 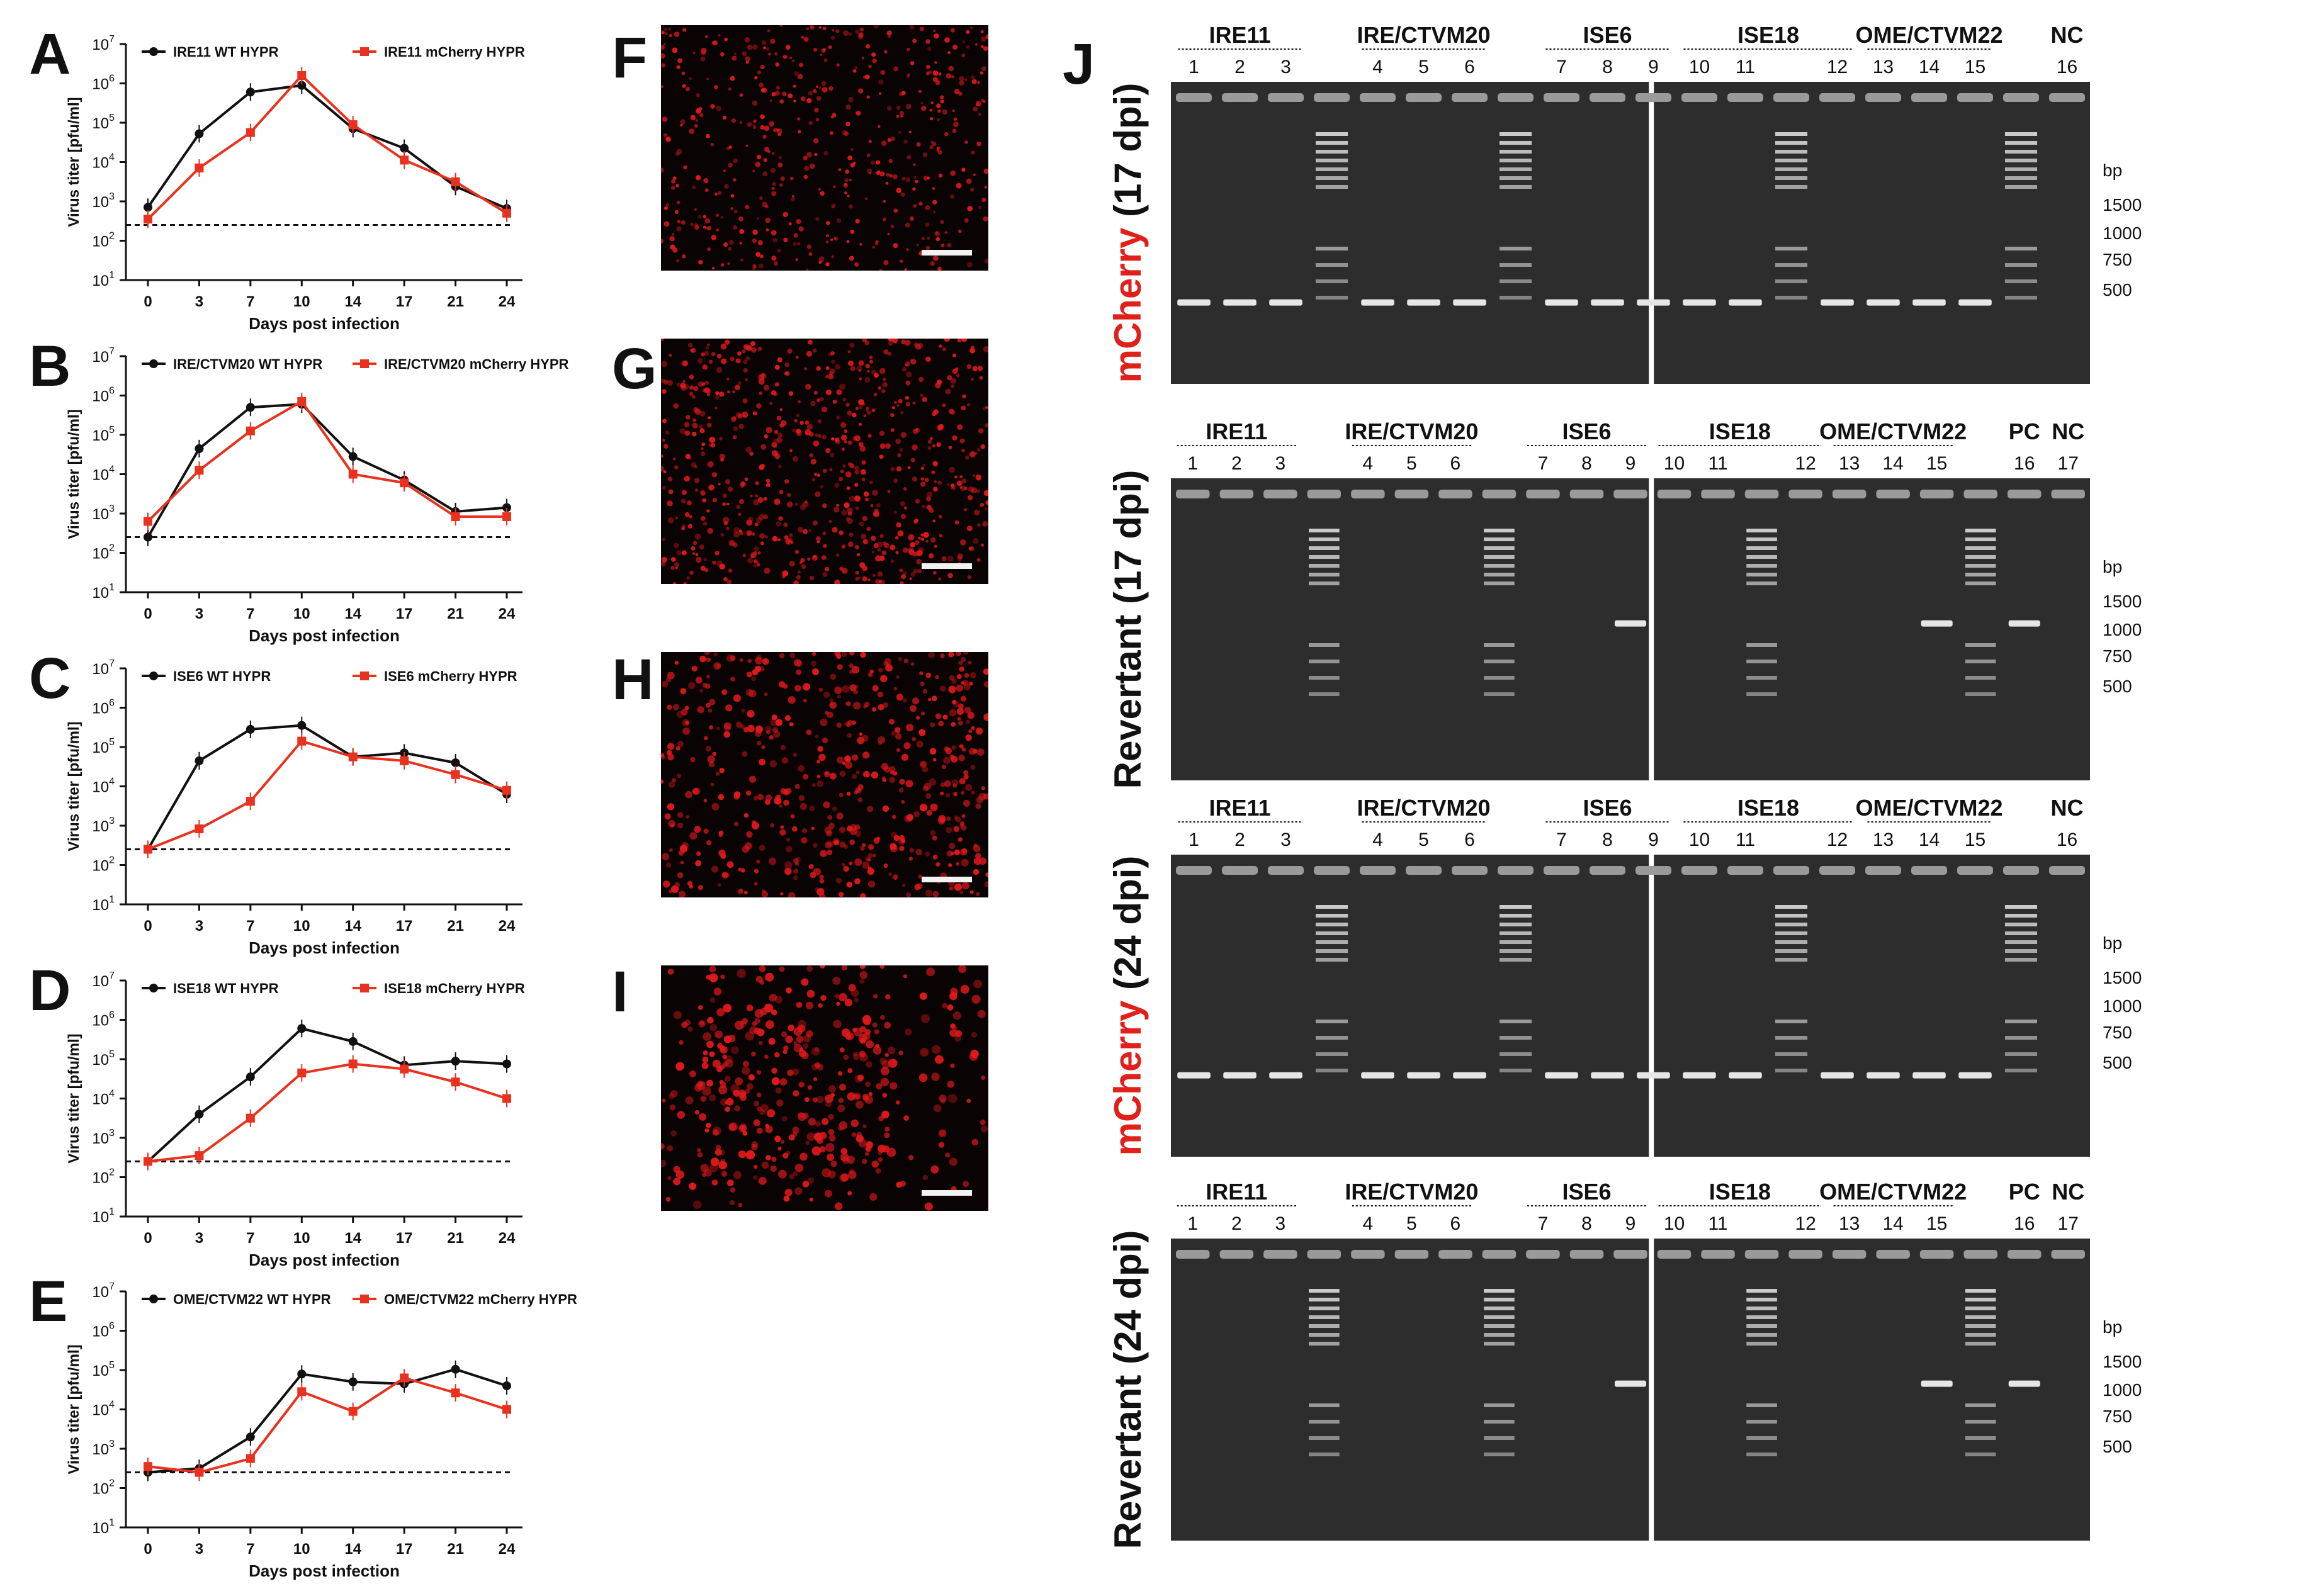 What do you see at coordinates (456, 1549) in the screenshot?
I see `x-tick-label: 21` at bounding box center [456, 1549].